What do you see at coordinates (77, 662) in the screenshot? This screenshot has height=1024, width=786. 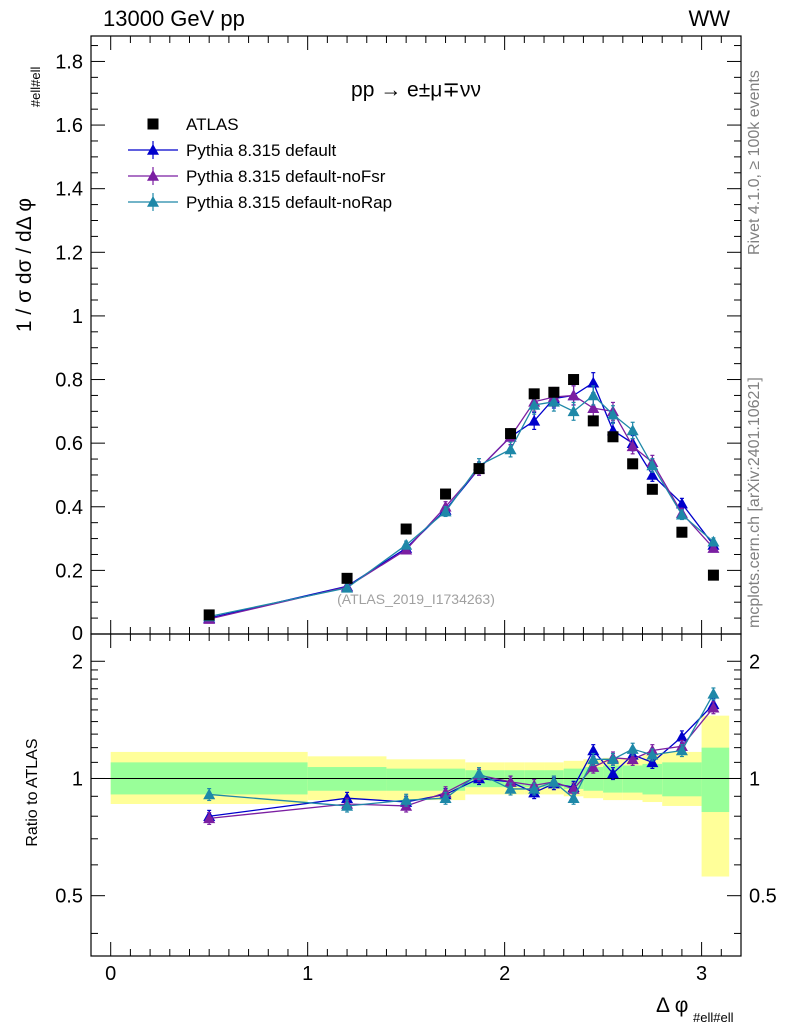 I see `ratio-y-tick-label: 2` at bounding box center [77, 662].